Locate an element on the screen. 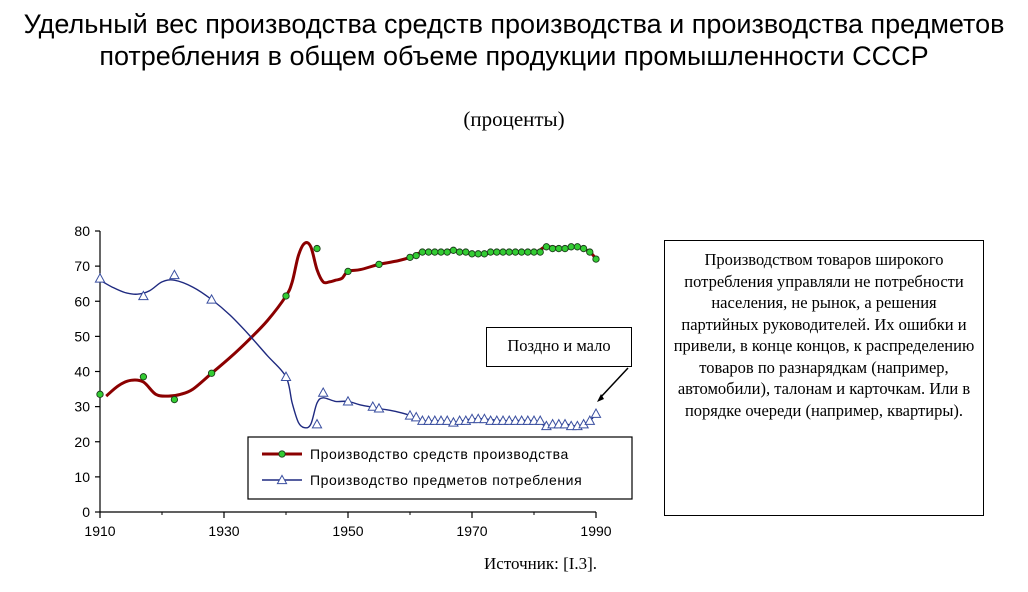 This screenshot has width=1028, height=592. x-tick-label: 1910 is located at coordinates (99, 531).